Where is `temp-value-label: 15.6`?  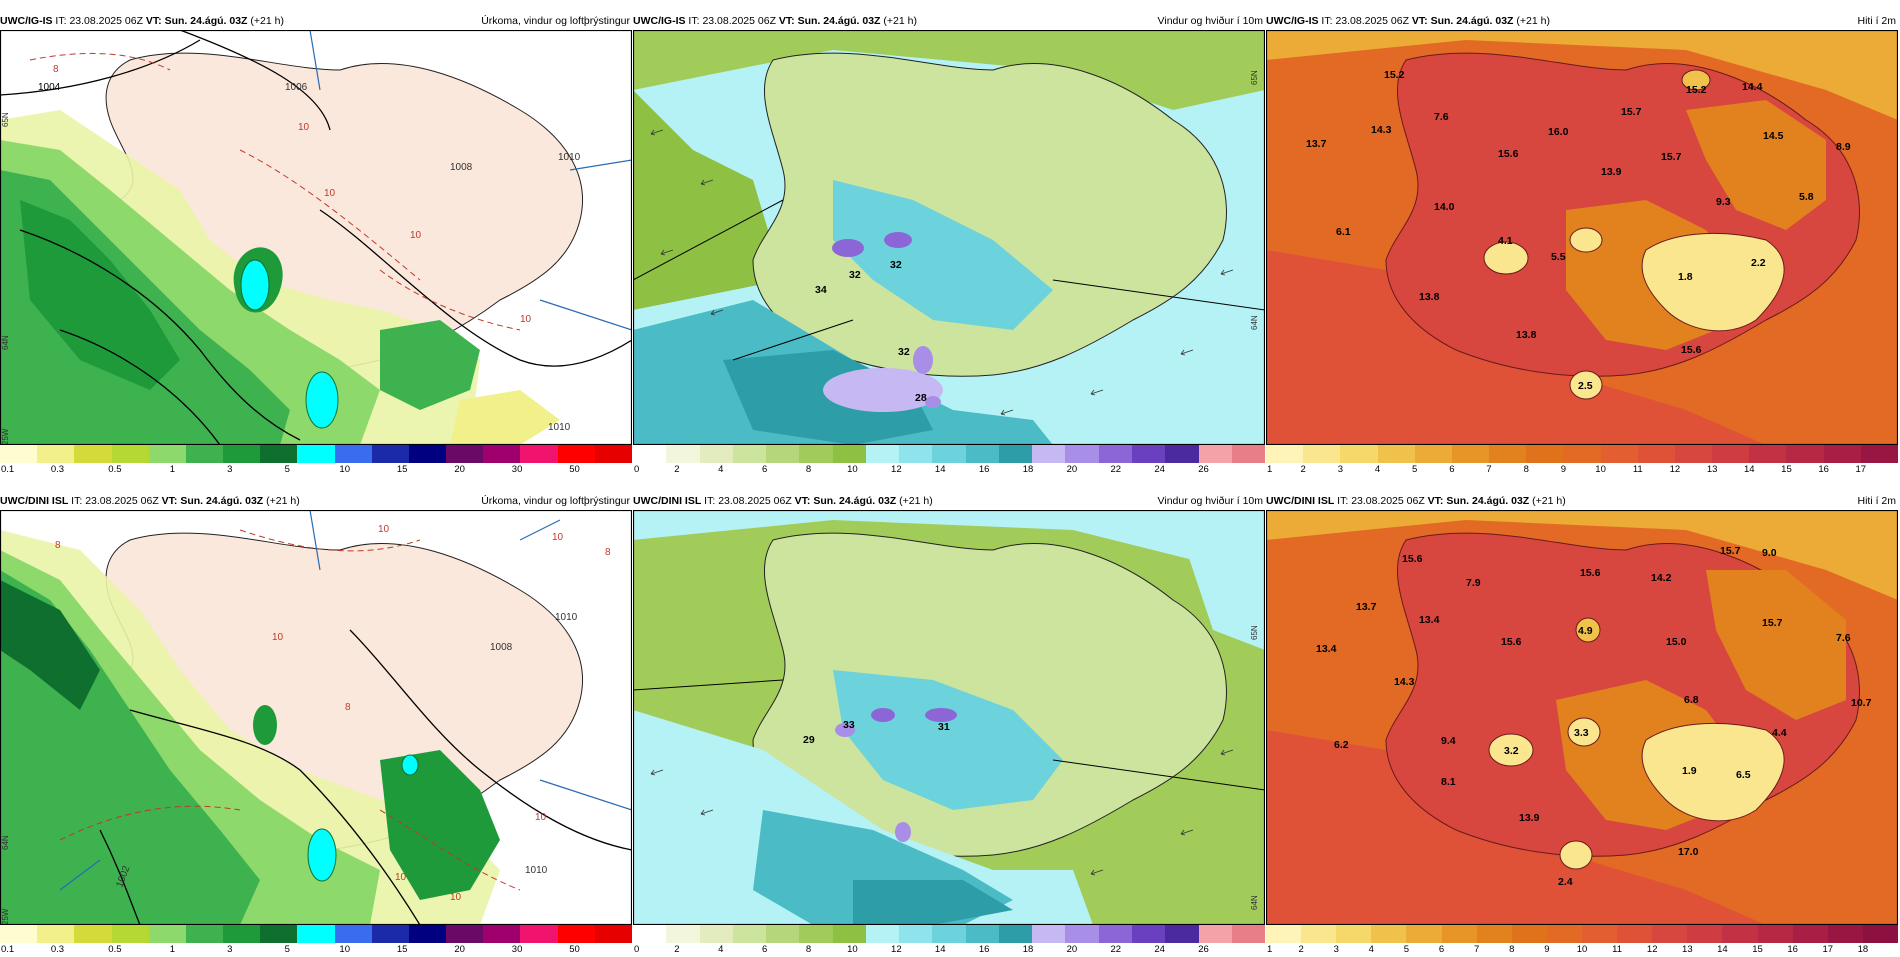 temp-value-label: 15.6 is located at coordinates (1691, 350).